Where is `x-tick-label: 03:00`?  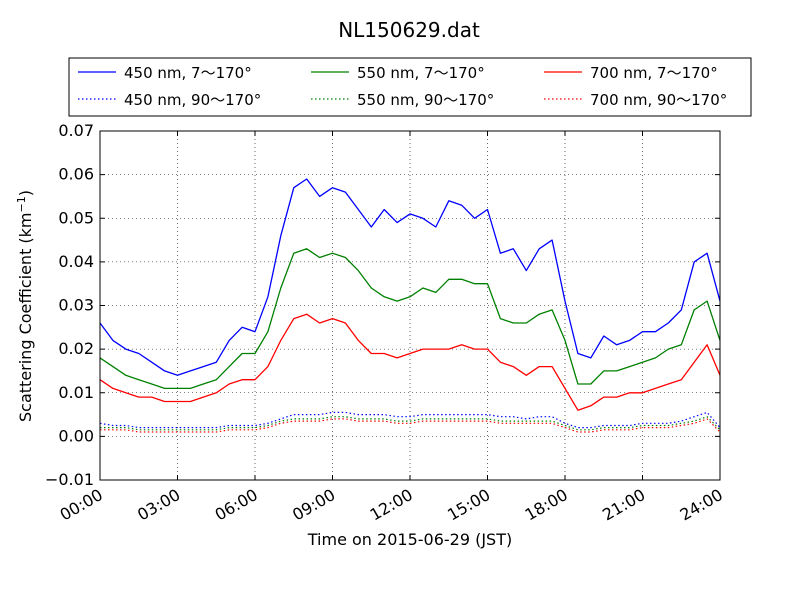
x-tick-label: 03:00 is located at coordinates (158, 505).